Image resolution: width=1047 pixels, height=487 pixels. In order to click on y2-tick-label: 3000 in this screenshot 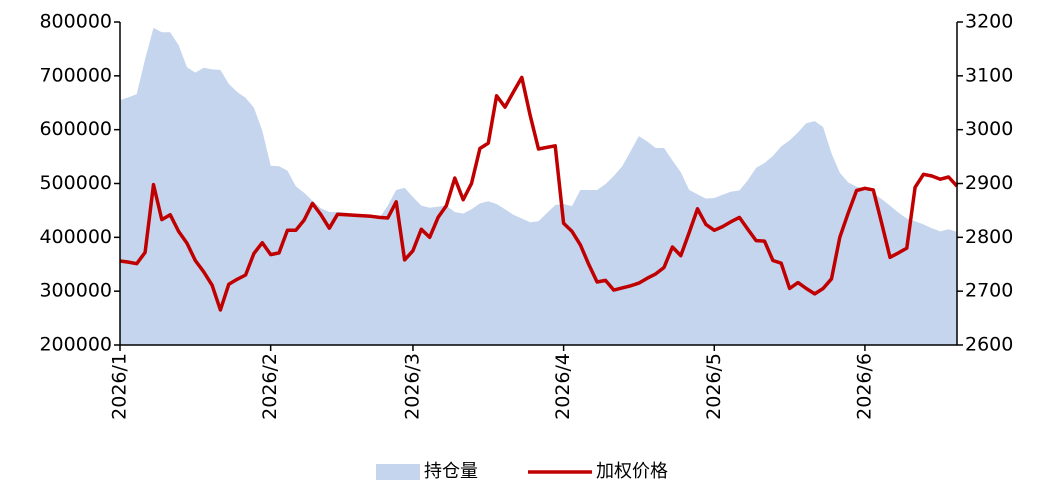, I will do `click(989, 129)`.